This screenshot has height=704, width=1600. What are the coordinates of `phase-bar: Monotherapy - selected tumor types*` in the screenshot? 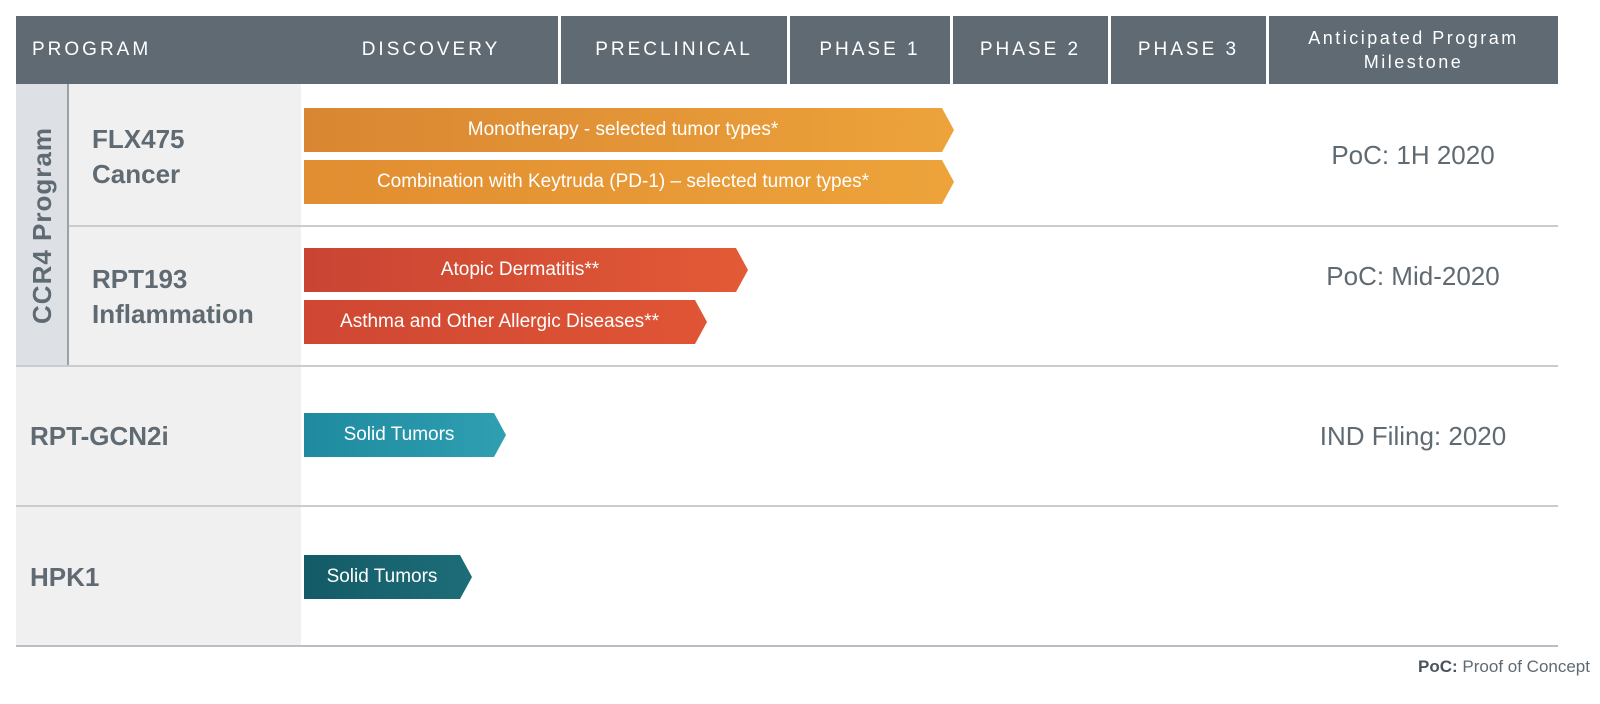 It's located at (629, 130).